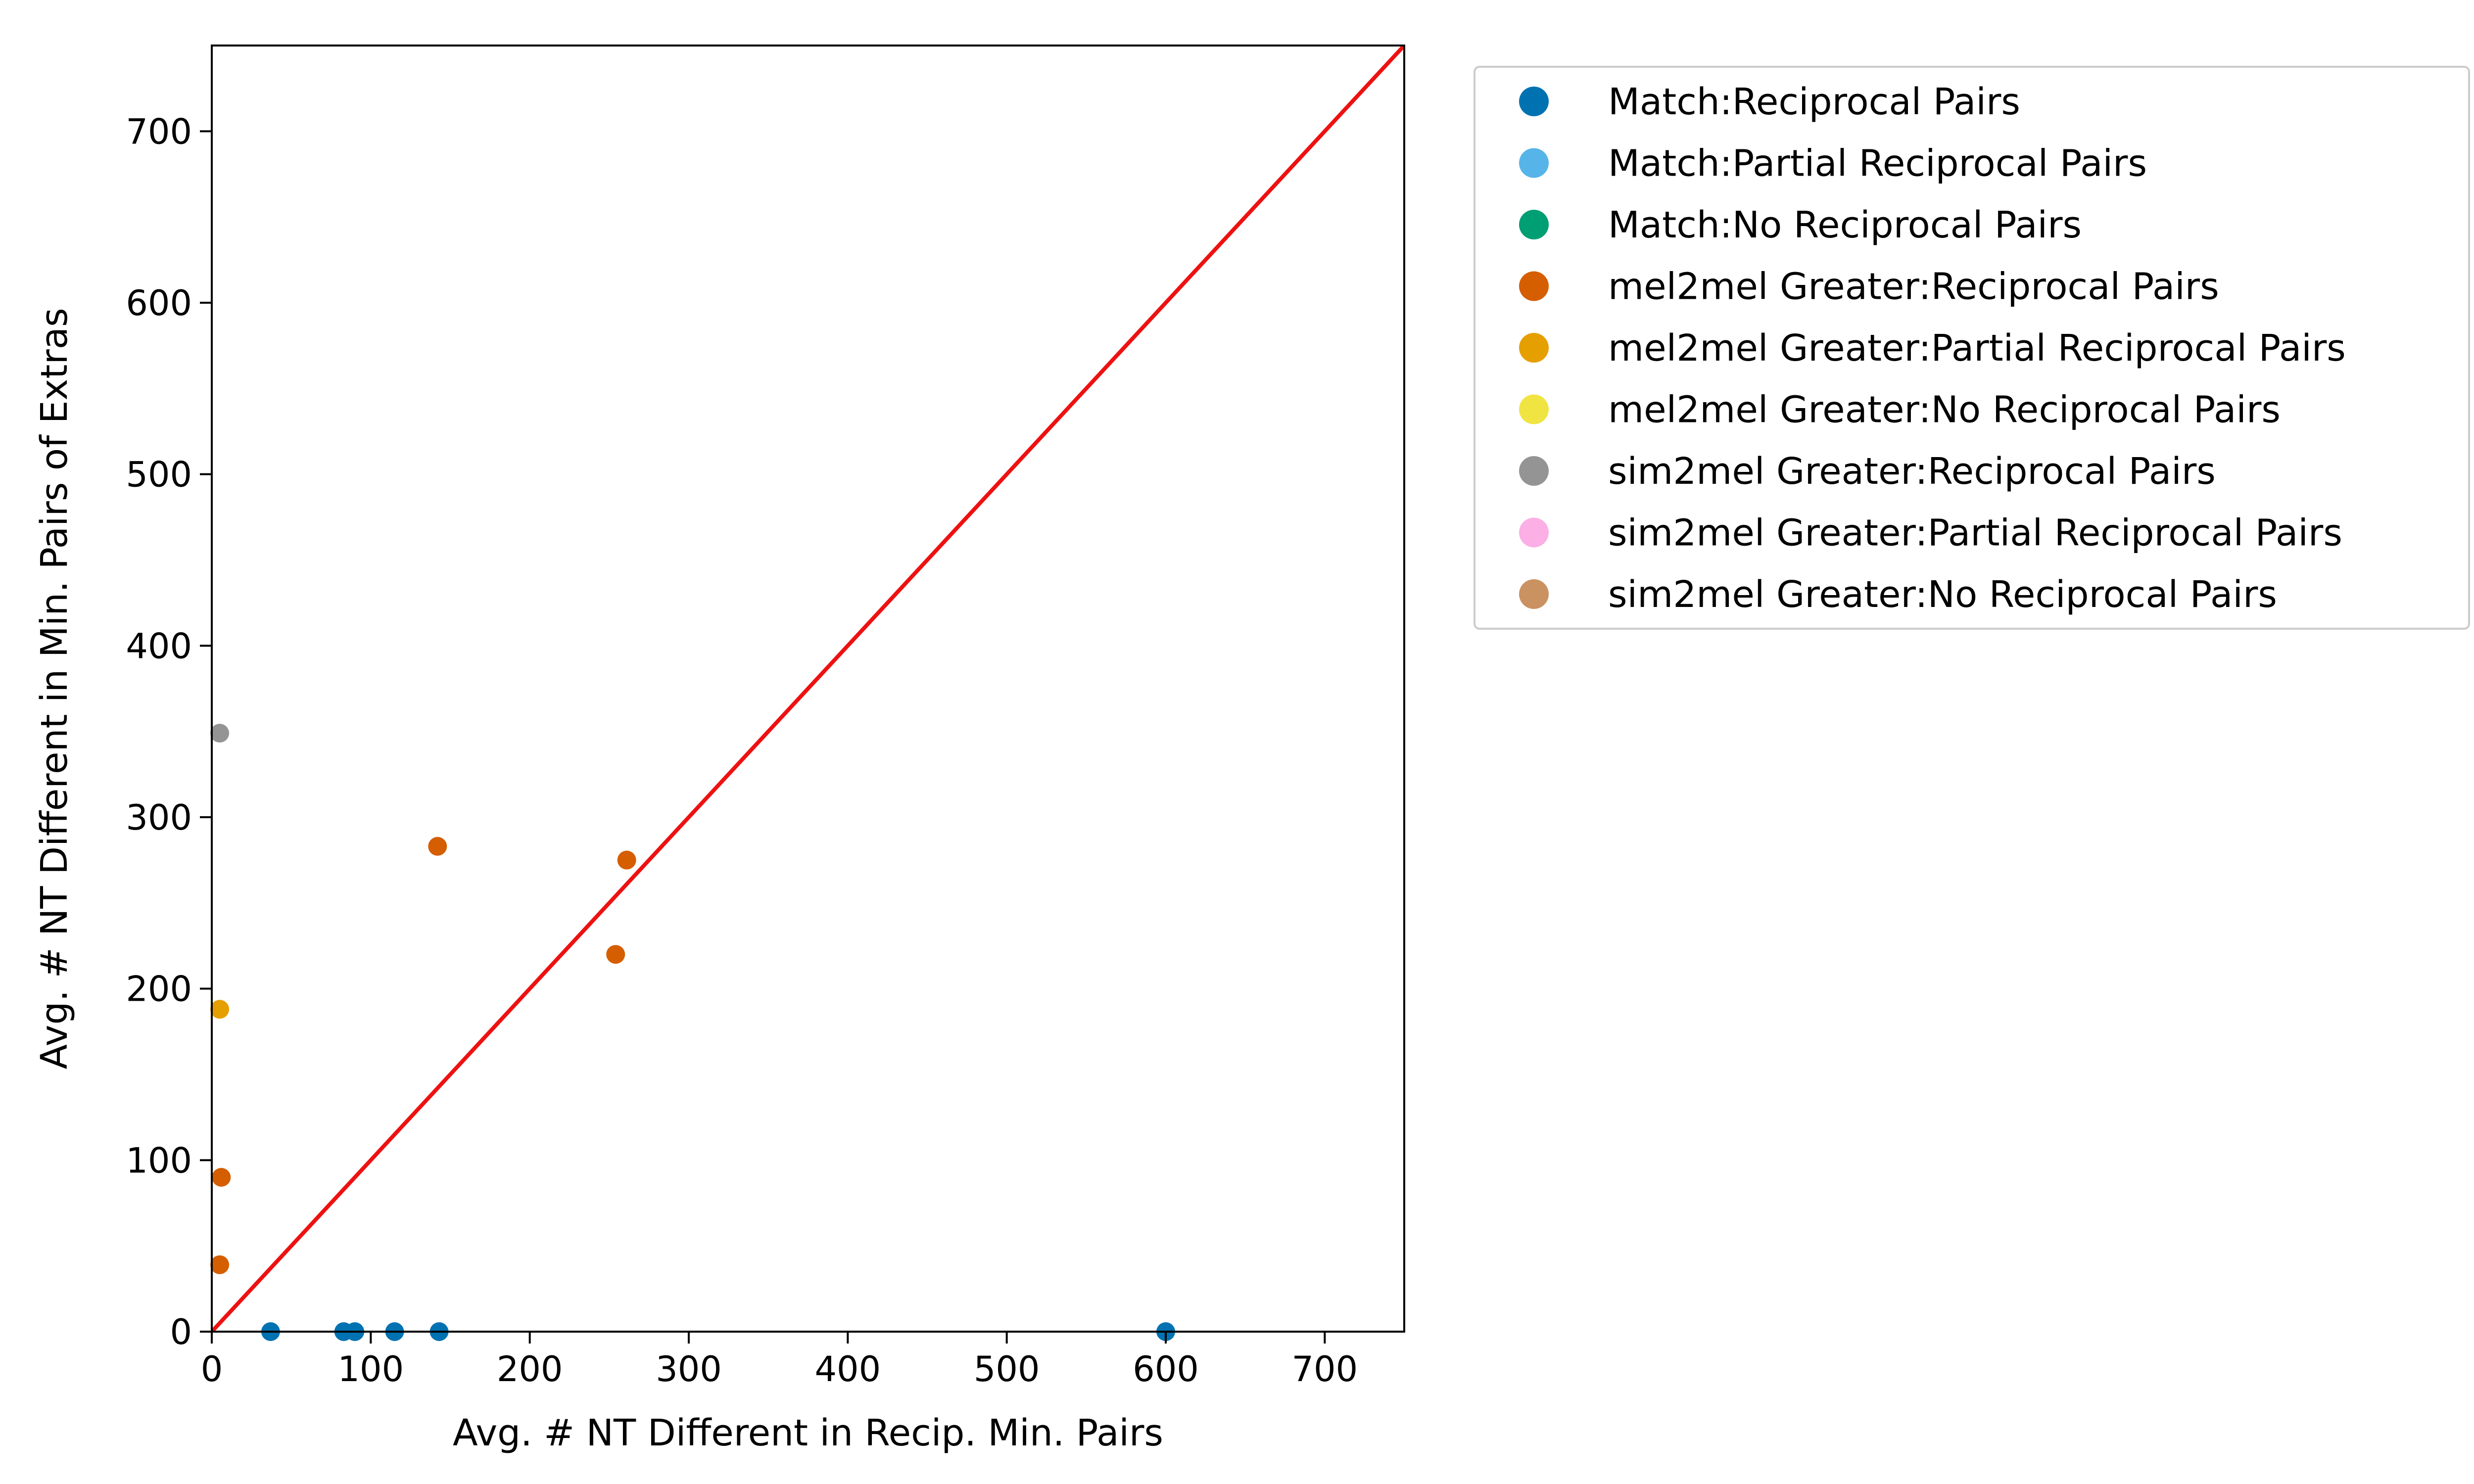 The height and width of the screenshot is (1484, 2474). What do you see at coordinates (1977, 348) in the screenshot?
I see `legend-label: mel2mel Greater:Partial Reciprocal Pairs` at bounding box center [1977, 348].